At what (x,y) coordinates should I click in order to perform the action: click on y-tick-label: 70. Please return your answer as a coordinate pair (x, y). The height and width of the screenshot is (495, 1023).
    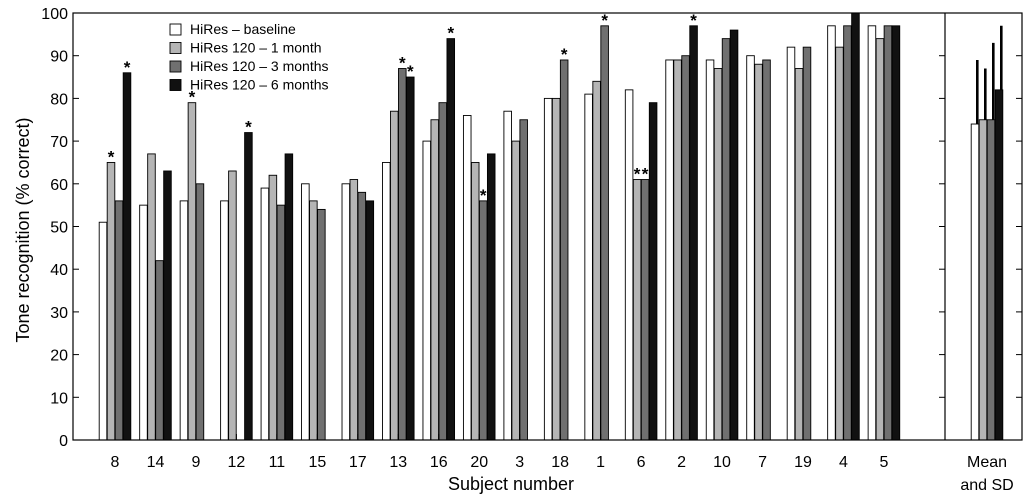
    Looking at the image, I should click on (59, 142).